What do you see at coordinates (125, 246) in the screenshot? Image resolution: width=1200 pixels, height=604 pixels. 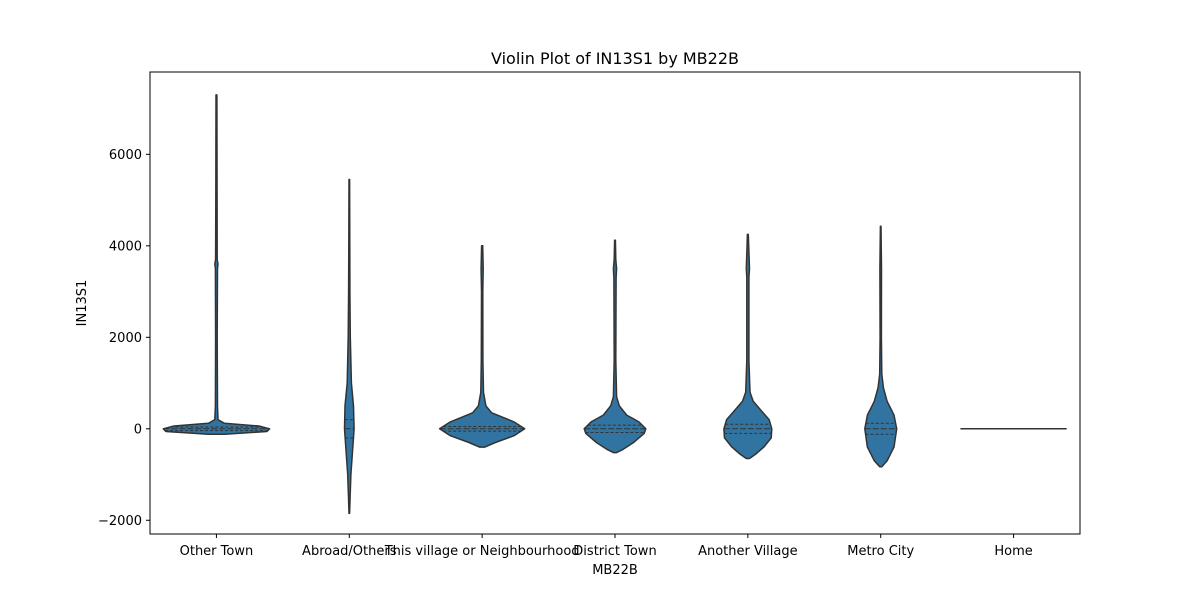 I see `y-tick-label: 4000` at bounding box center [125, 246].